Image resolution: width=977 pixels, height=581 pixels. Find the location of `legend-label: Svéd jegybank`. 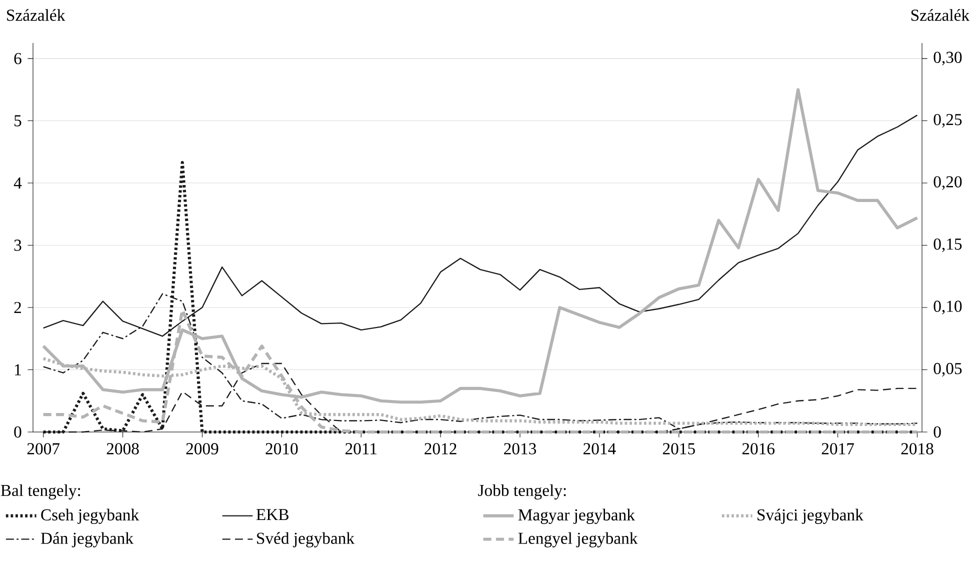

legend-label: Svéd jegybank is located at coordinates (306, 540).